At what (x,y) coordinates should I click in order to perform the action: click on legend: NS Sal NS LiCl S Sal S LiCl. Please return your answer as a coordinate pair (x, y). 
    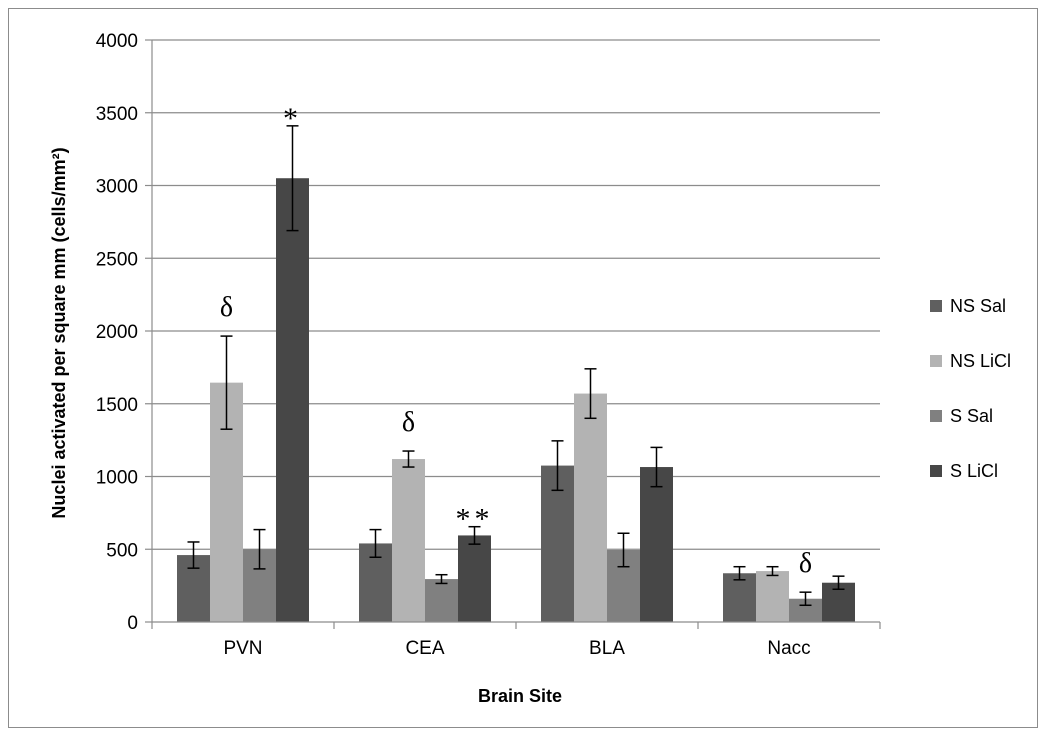
    Looking at the image, I should click on (970, 388).